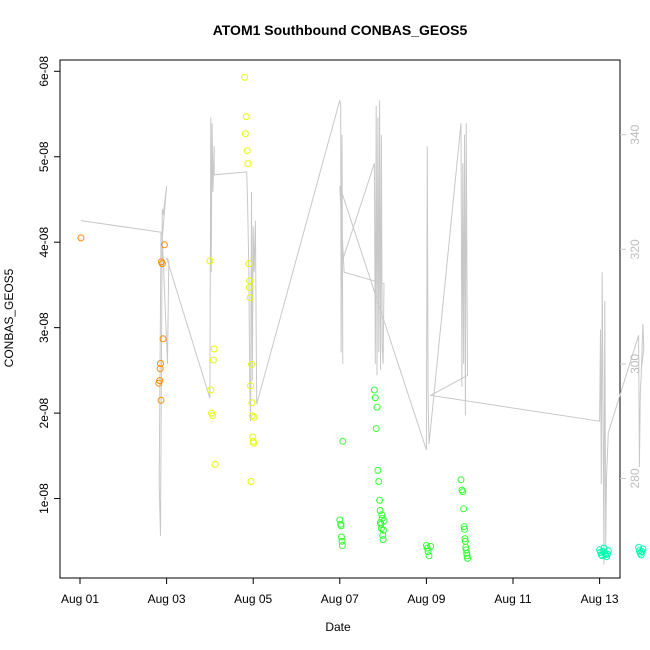 This screenshot has width=650, height=650. What do you see at coordinates (635, 134) in the screenshot?
I see `y2-tick-label: 340` at bounding box center [635, 134].